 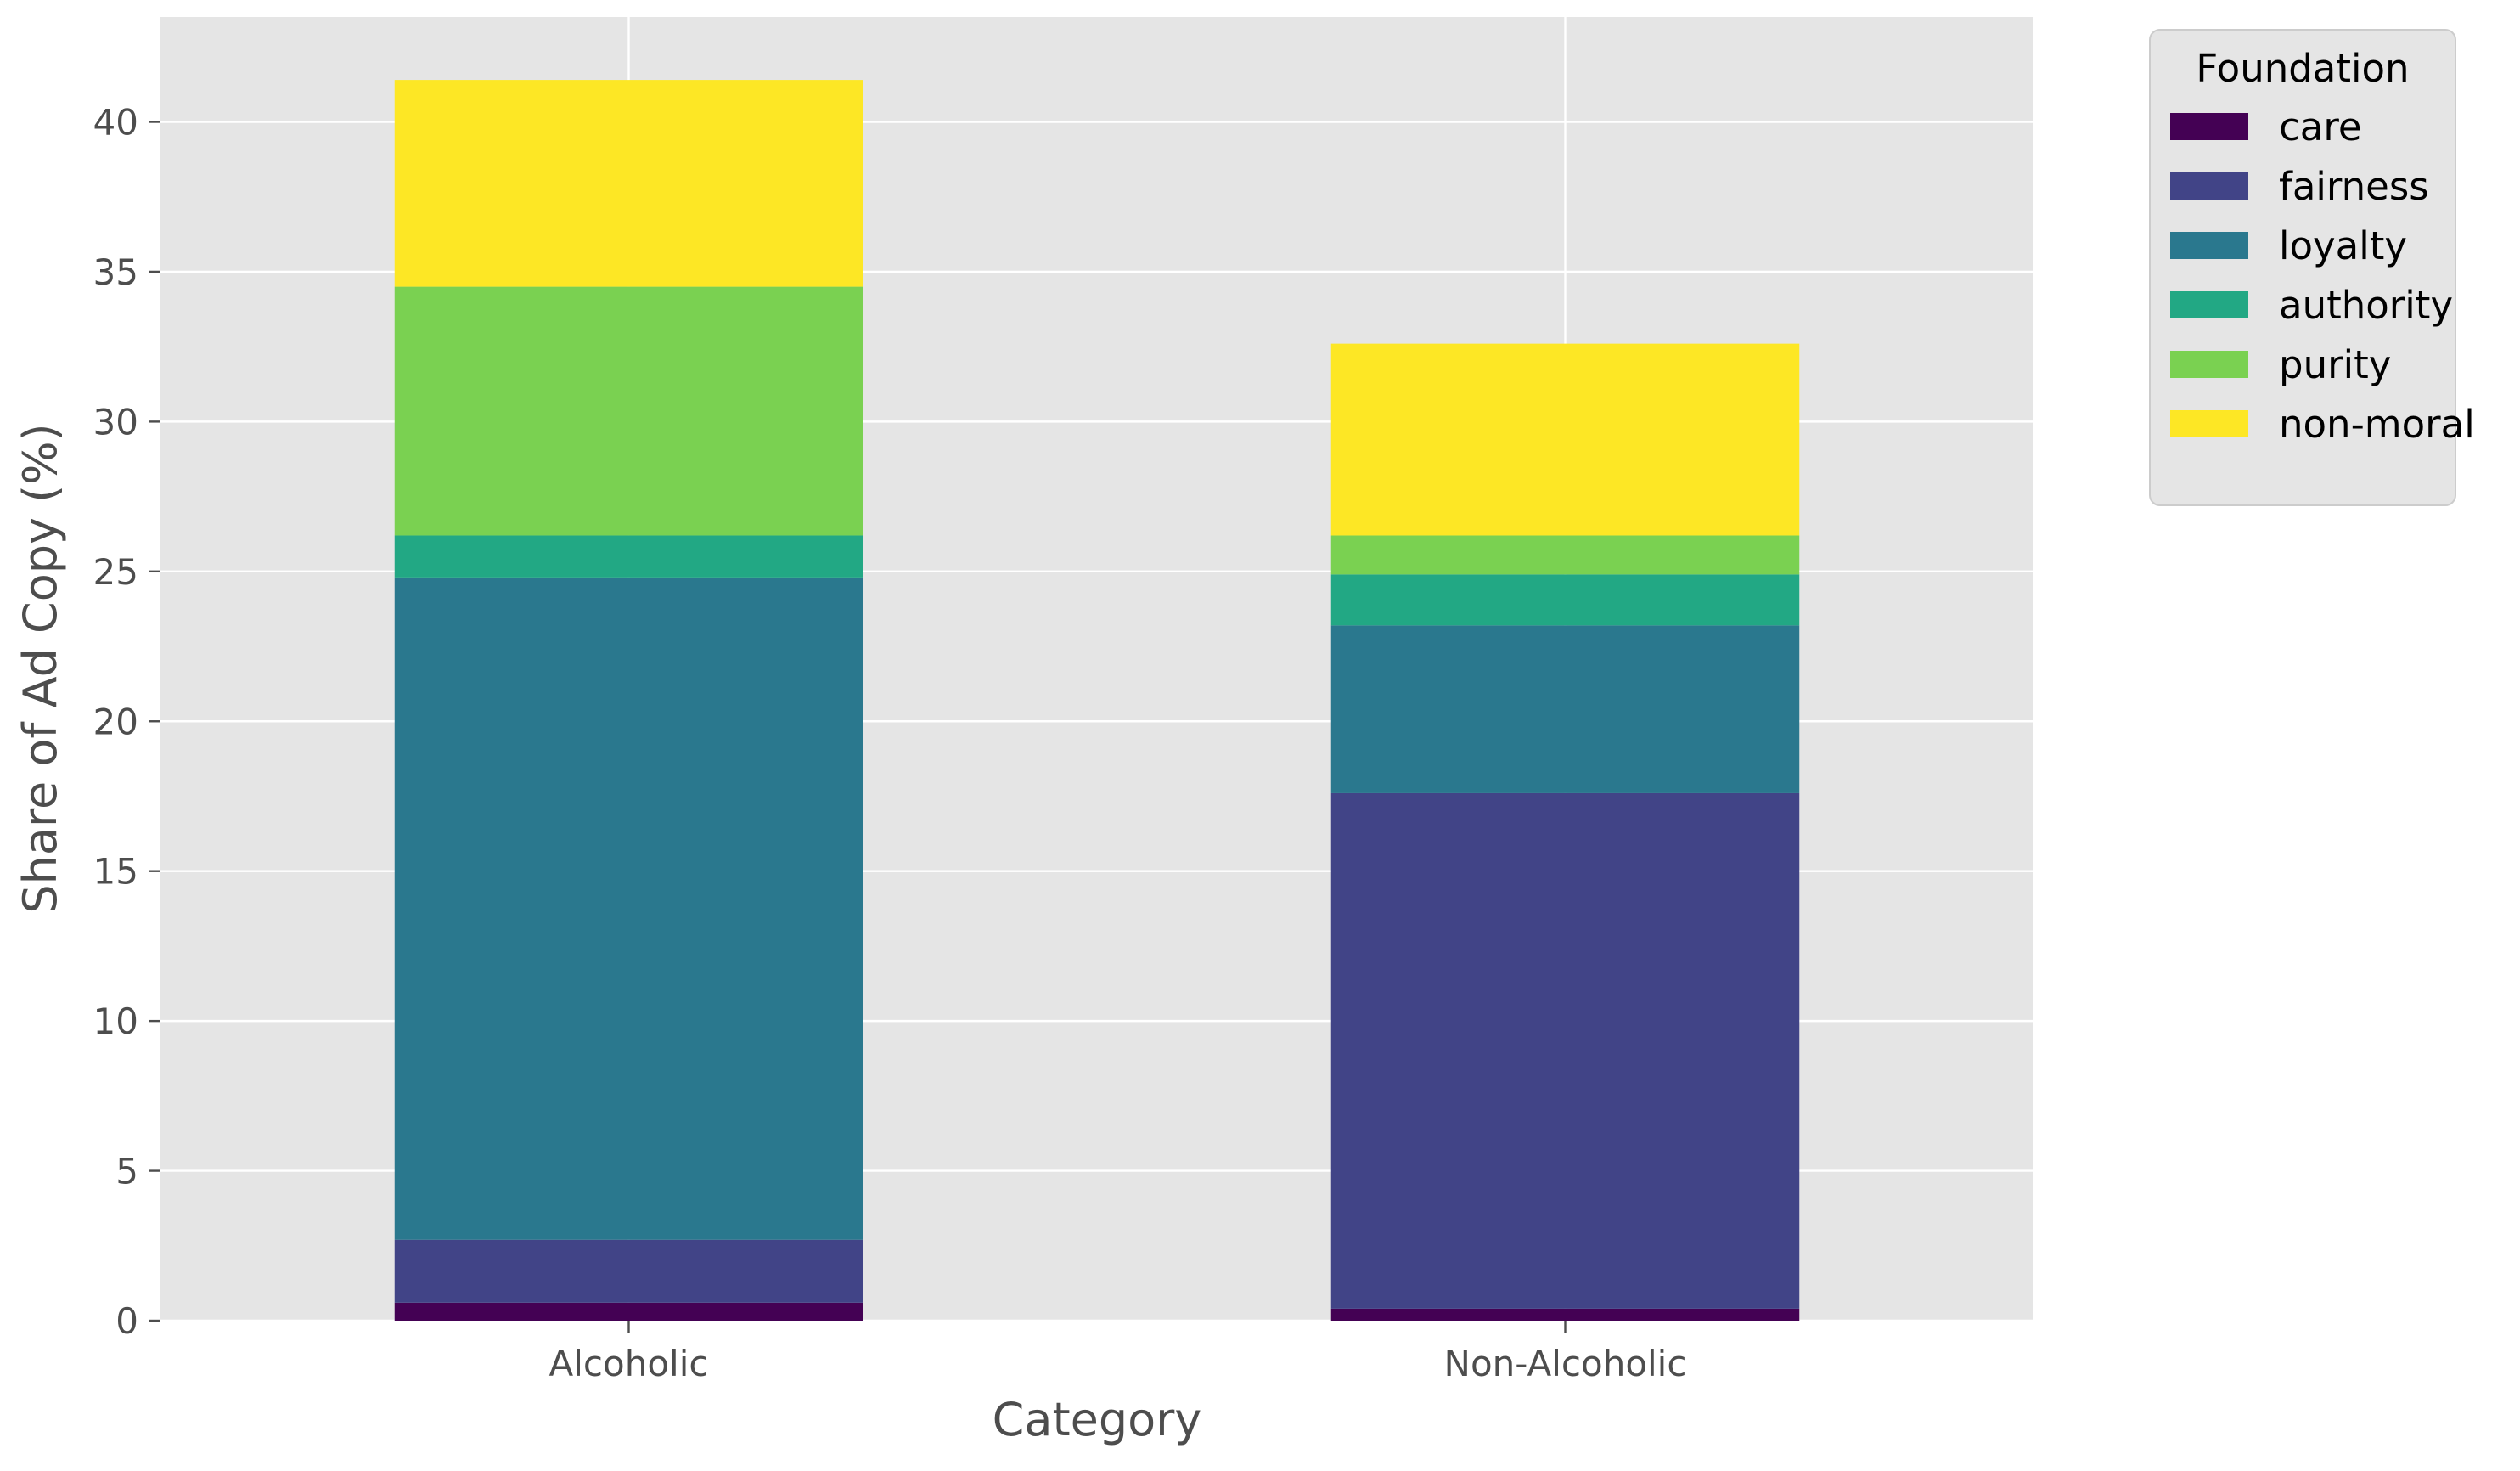 I want to click on y-tick-label: 35, so click(x=115, y=272).